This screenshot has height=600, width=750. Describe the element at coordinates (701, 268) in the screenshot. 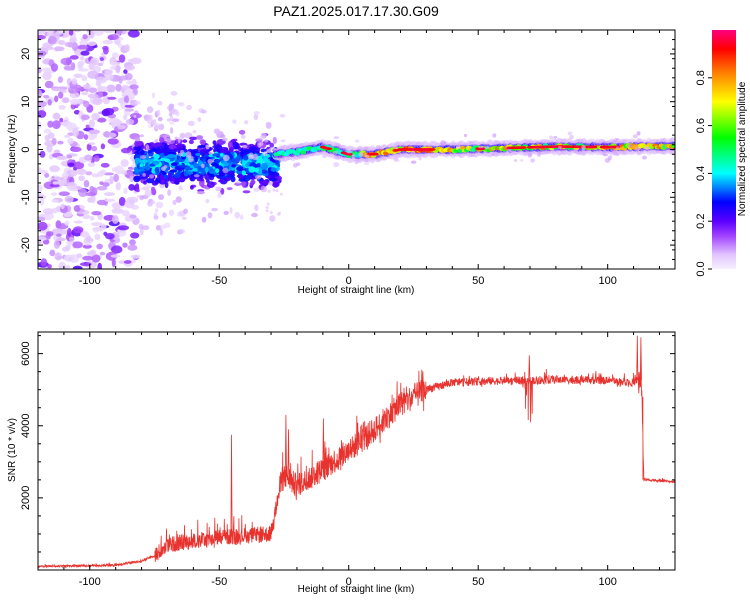

I see `colorbar-tick-label: 0.0` at that location.